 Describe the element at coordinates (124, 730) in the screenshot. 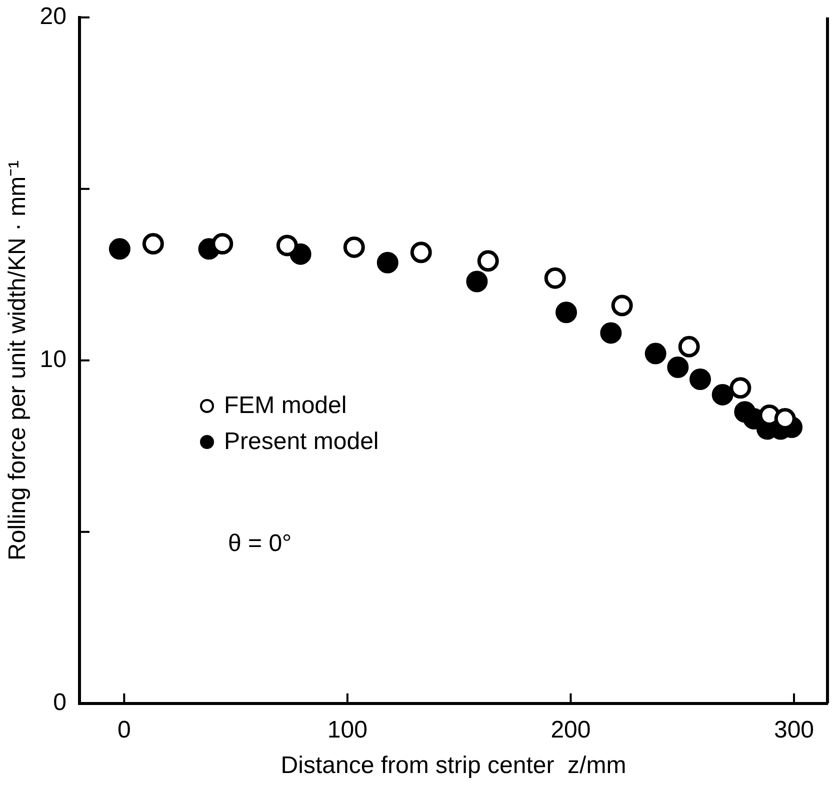

I see `x-tick-label: 0` at that location.